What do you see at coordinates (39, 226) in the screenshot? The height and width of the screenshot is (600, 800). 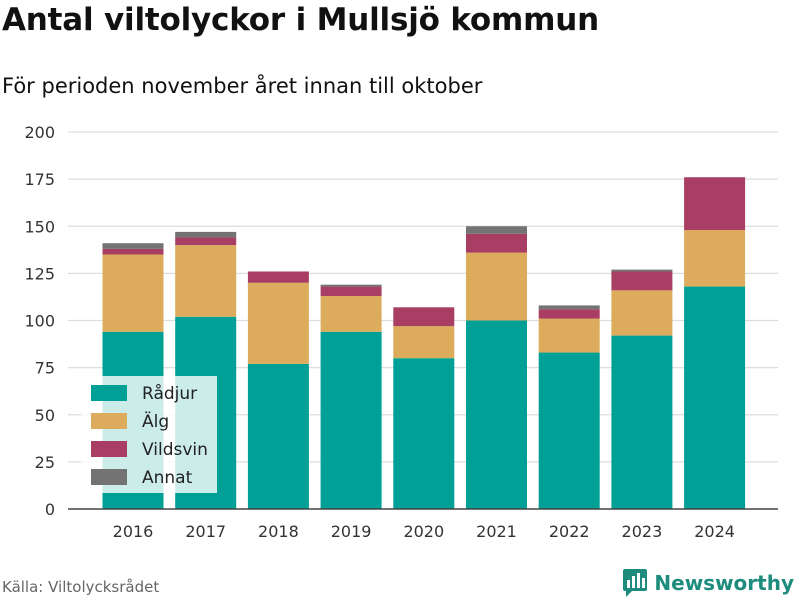 I see `y-tick-label: 150` at bounding box center [39, 226].